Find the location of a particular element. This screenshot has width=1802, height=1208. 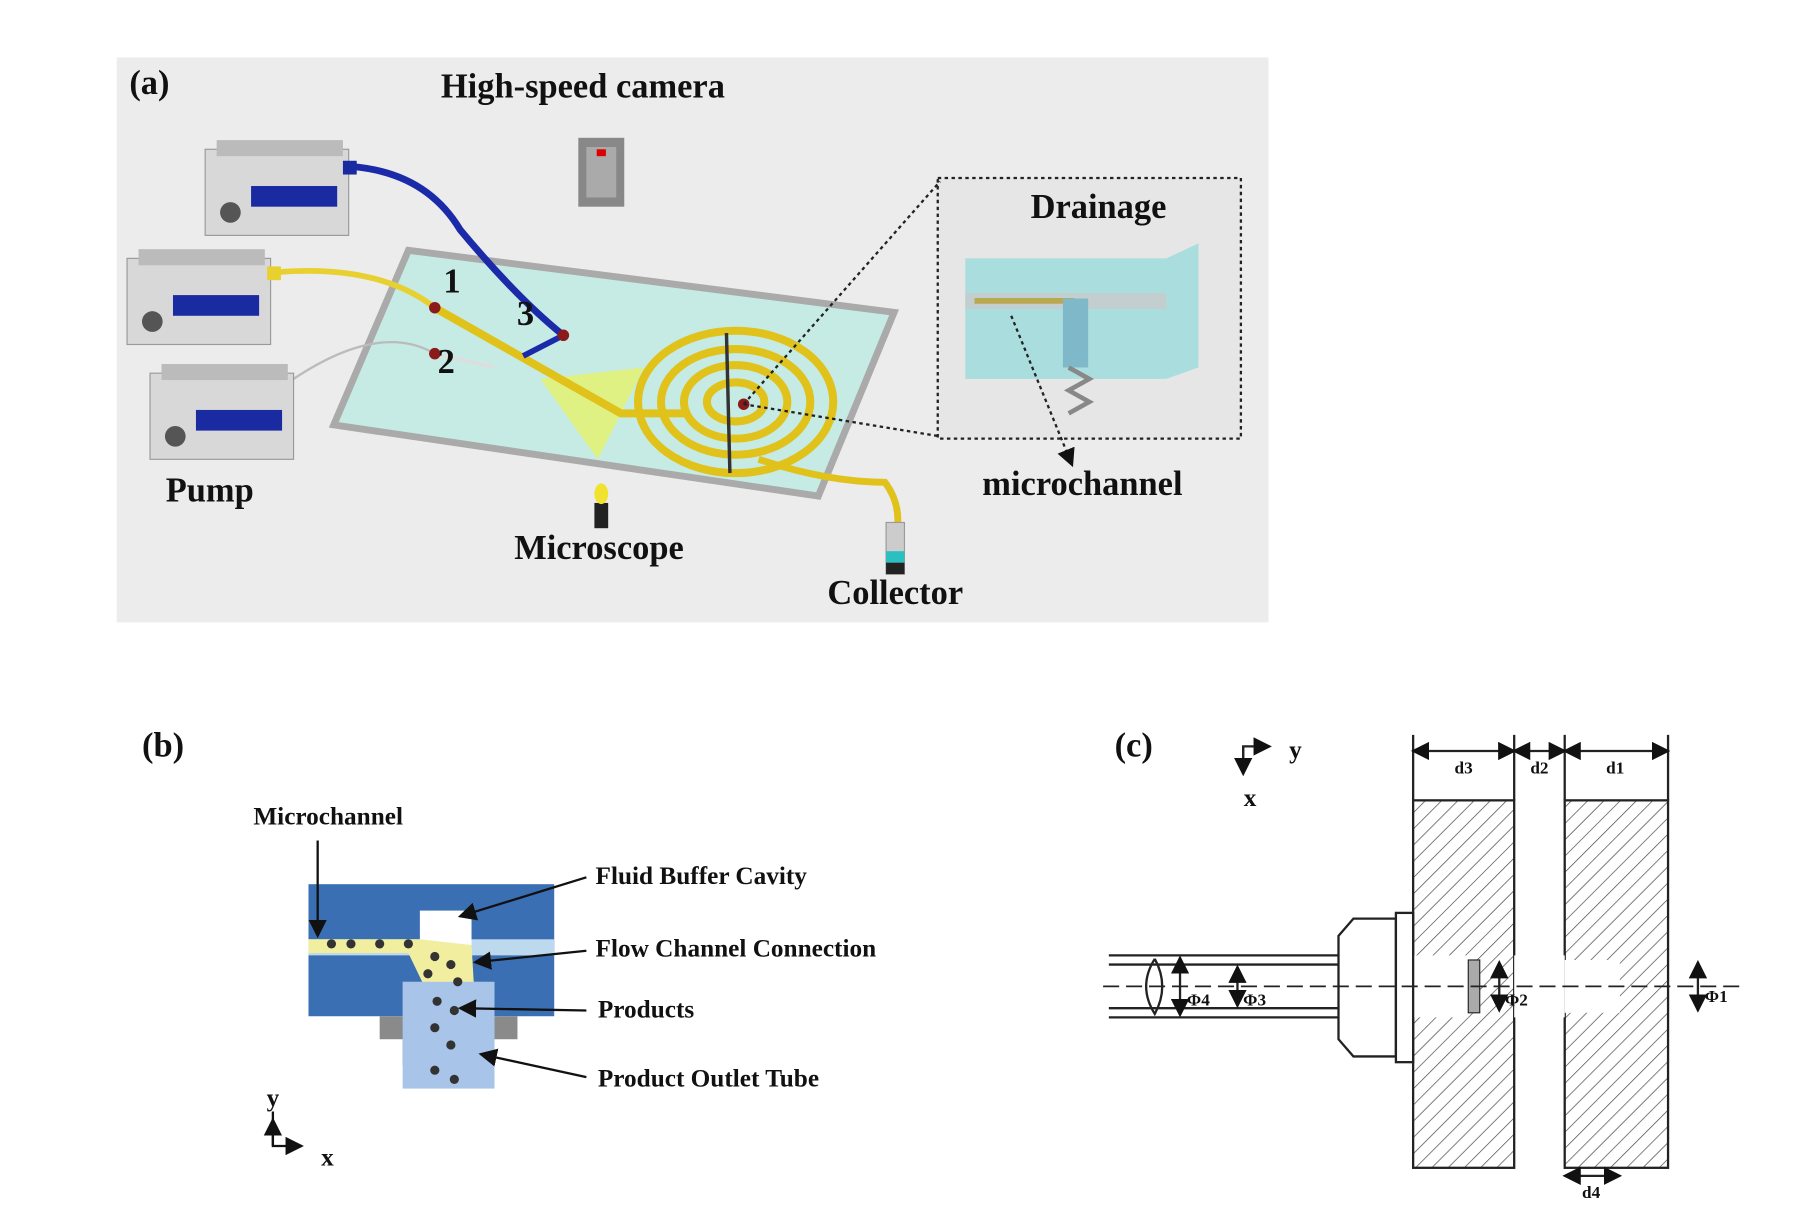

microscope-icon is located at coordinates (601, 506).